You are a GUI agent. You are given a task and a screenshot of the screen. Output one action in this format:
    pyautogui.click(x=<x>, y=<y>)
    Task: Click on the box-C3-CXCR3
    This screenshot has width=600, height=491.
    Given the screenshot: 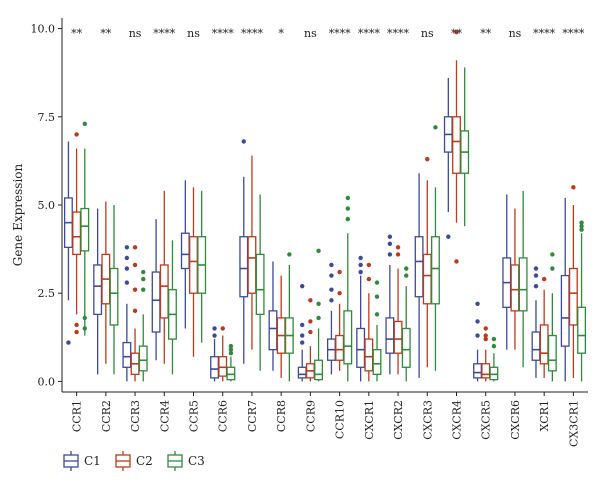 What is the action you would take?
    pyautogui.click(x=435, y=248)
    